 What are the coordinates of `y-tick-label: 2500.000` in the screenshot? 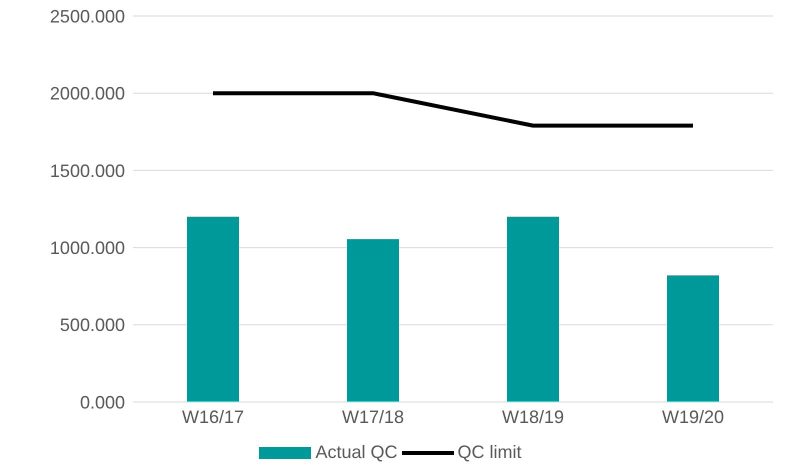 It's located at (87, 16).